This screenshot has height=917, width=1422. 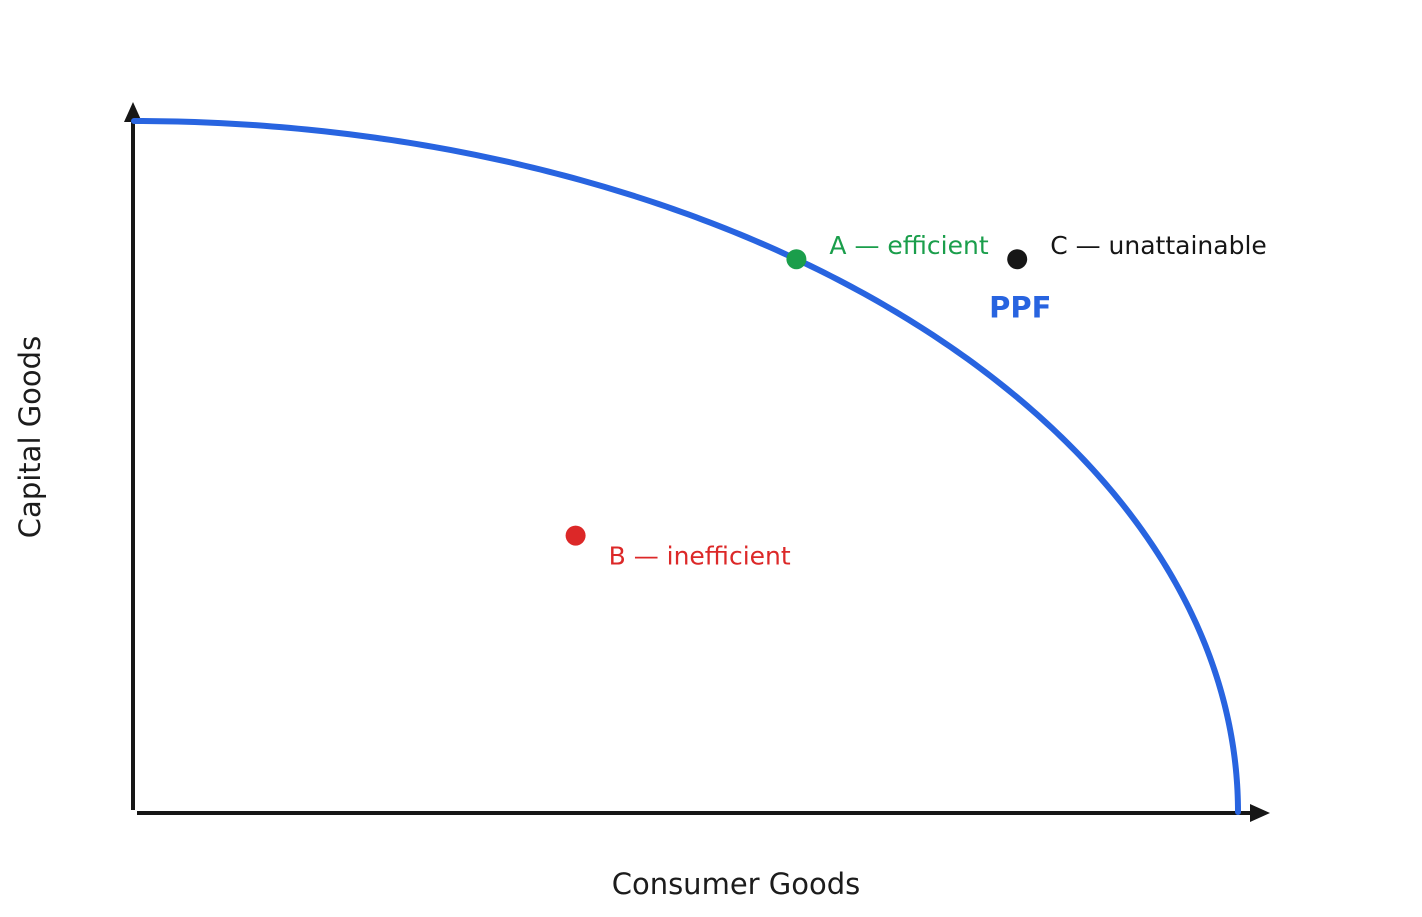 What do you see at coordinates (1020, 308) in the screenshot?
I see `ppf-curve-label: PPF` at bounding box center [1020, 308].